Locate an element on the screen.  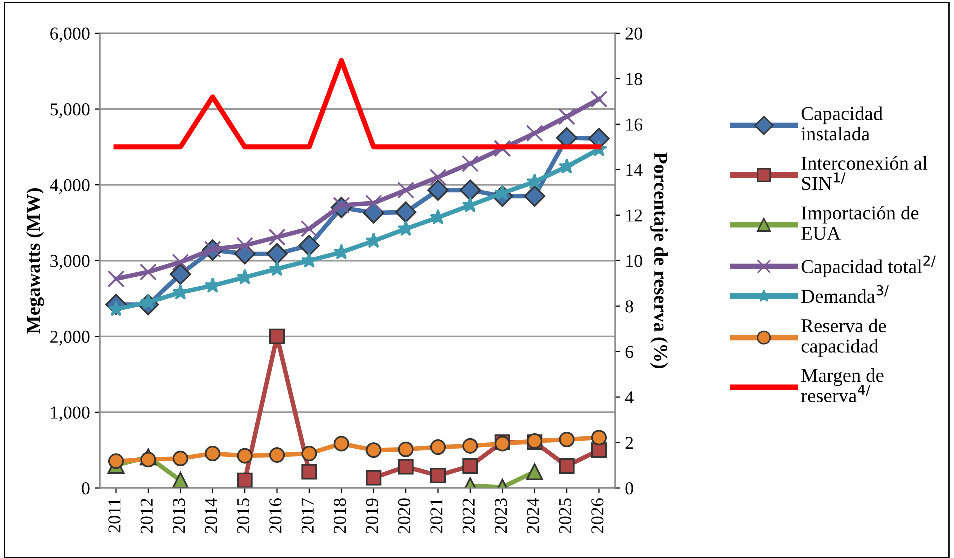
y2-tick-label: 14 is located at coordinates (634, 170).